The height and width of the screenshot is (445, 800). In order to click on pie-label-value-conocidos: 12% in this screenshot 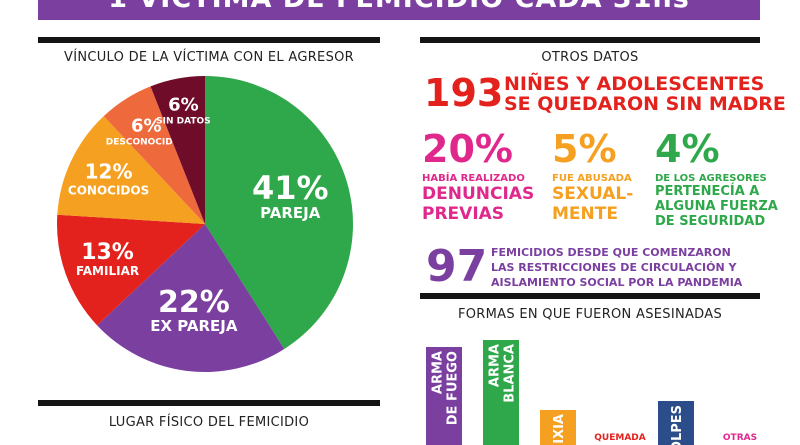, I will do `click(109, 172)`.